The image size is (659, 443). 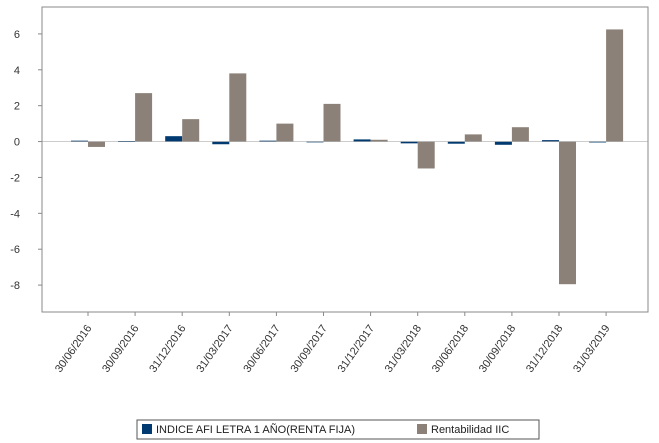 What do you see at coordinates (356, 349) in the screenshot?
I see `x-tick-label: 31/12/2017` at bounding box center [356, 349].